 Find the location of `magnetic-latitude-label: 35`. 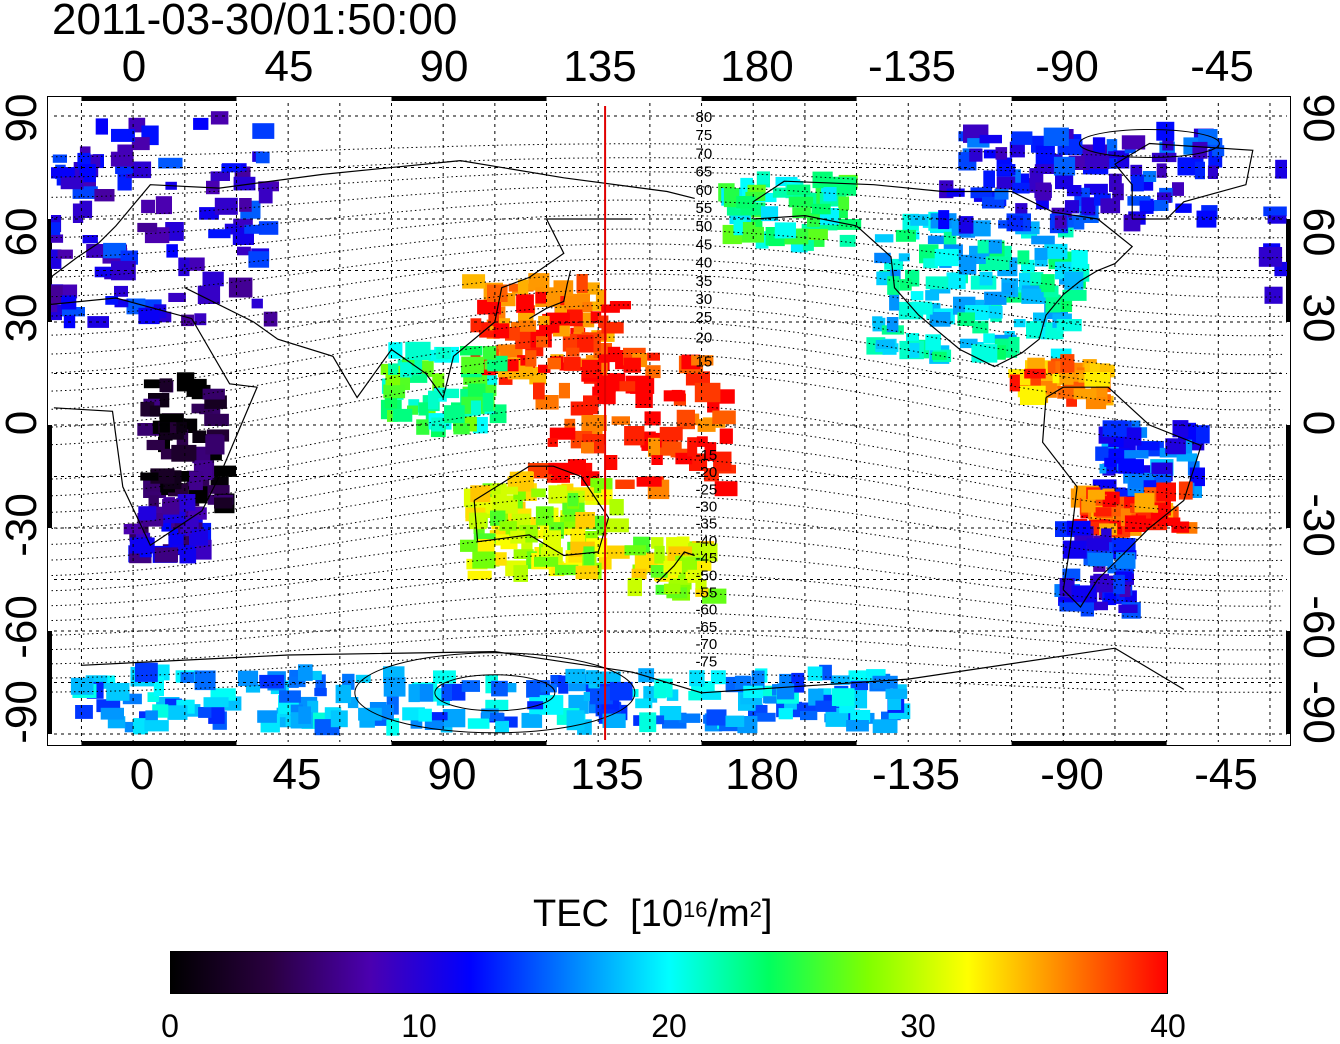

magnetic-latitude-label: 35 is located at coordinates (704, 281).